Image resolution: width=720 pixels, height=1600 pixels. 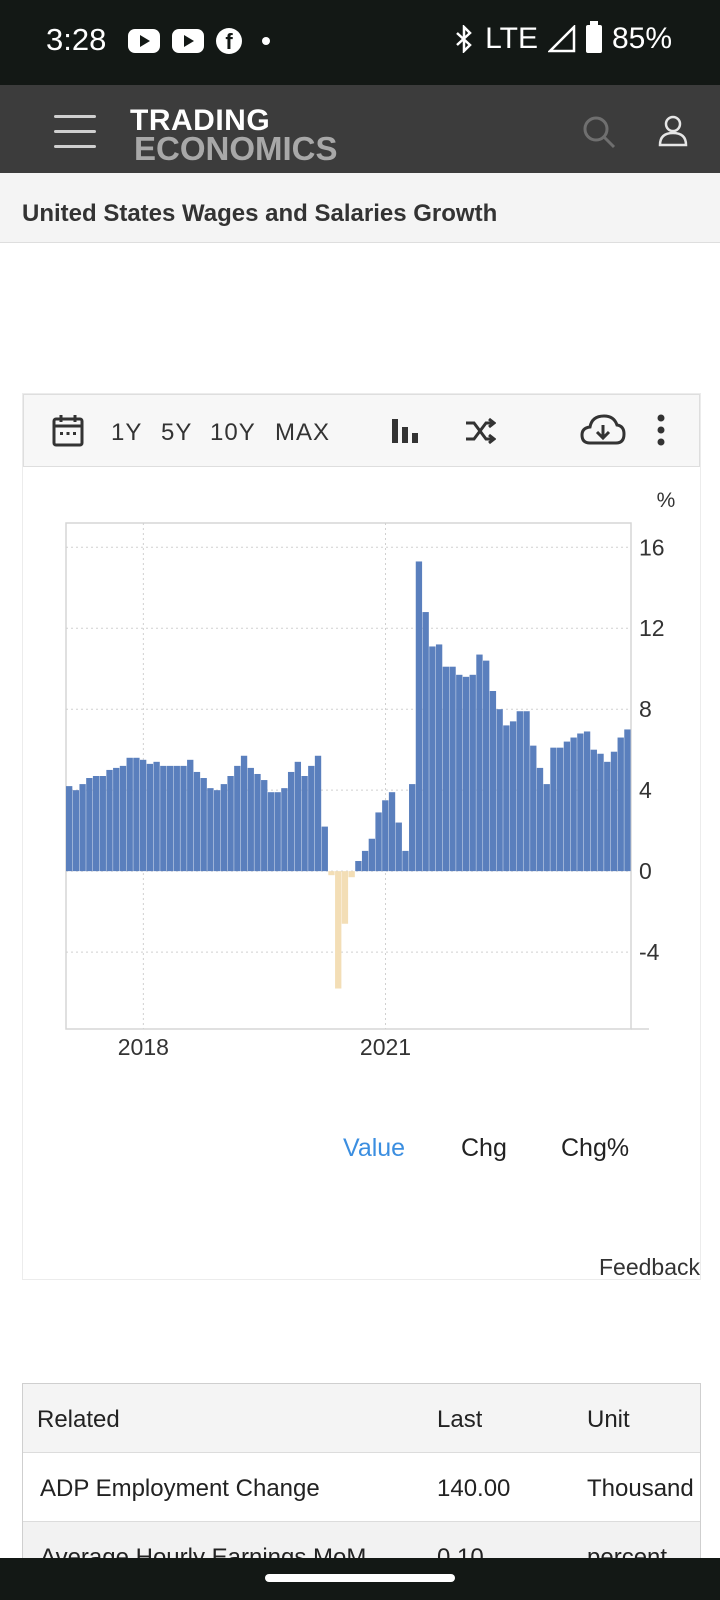 I want to click on menu-icon, so click(x=75, y=131).